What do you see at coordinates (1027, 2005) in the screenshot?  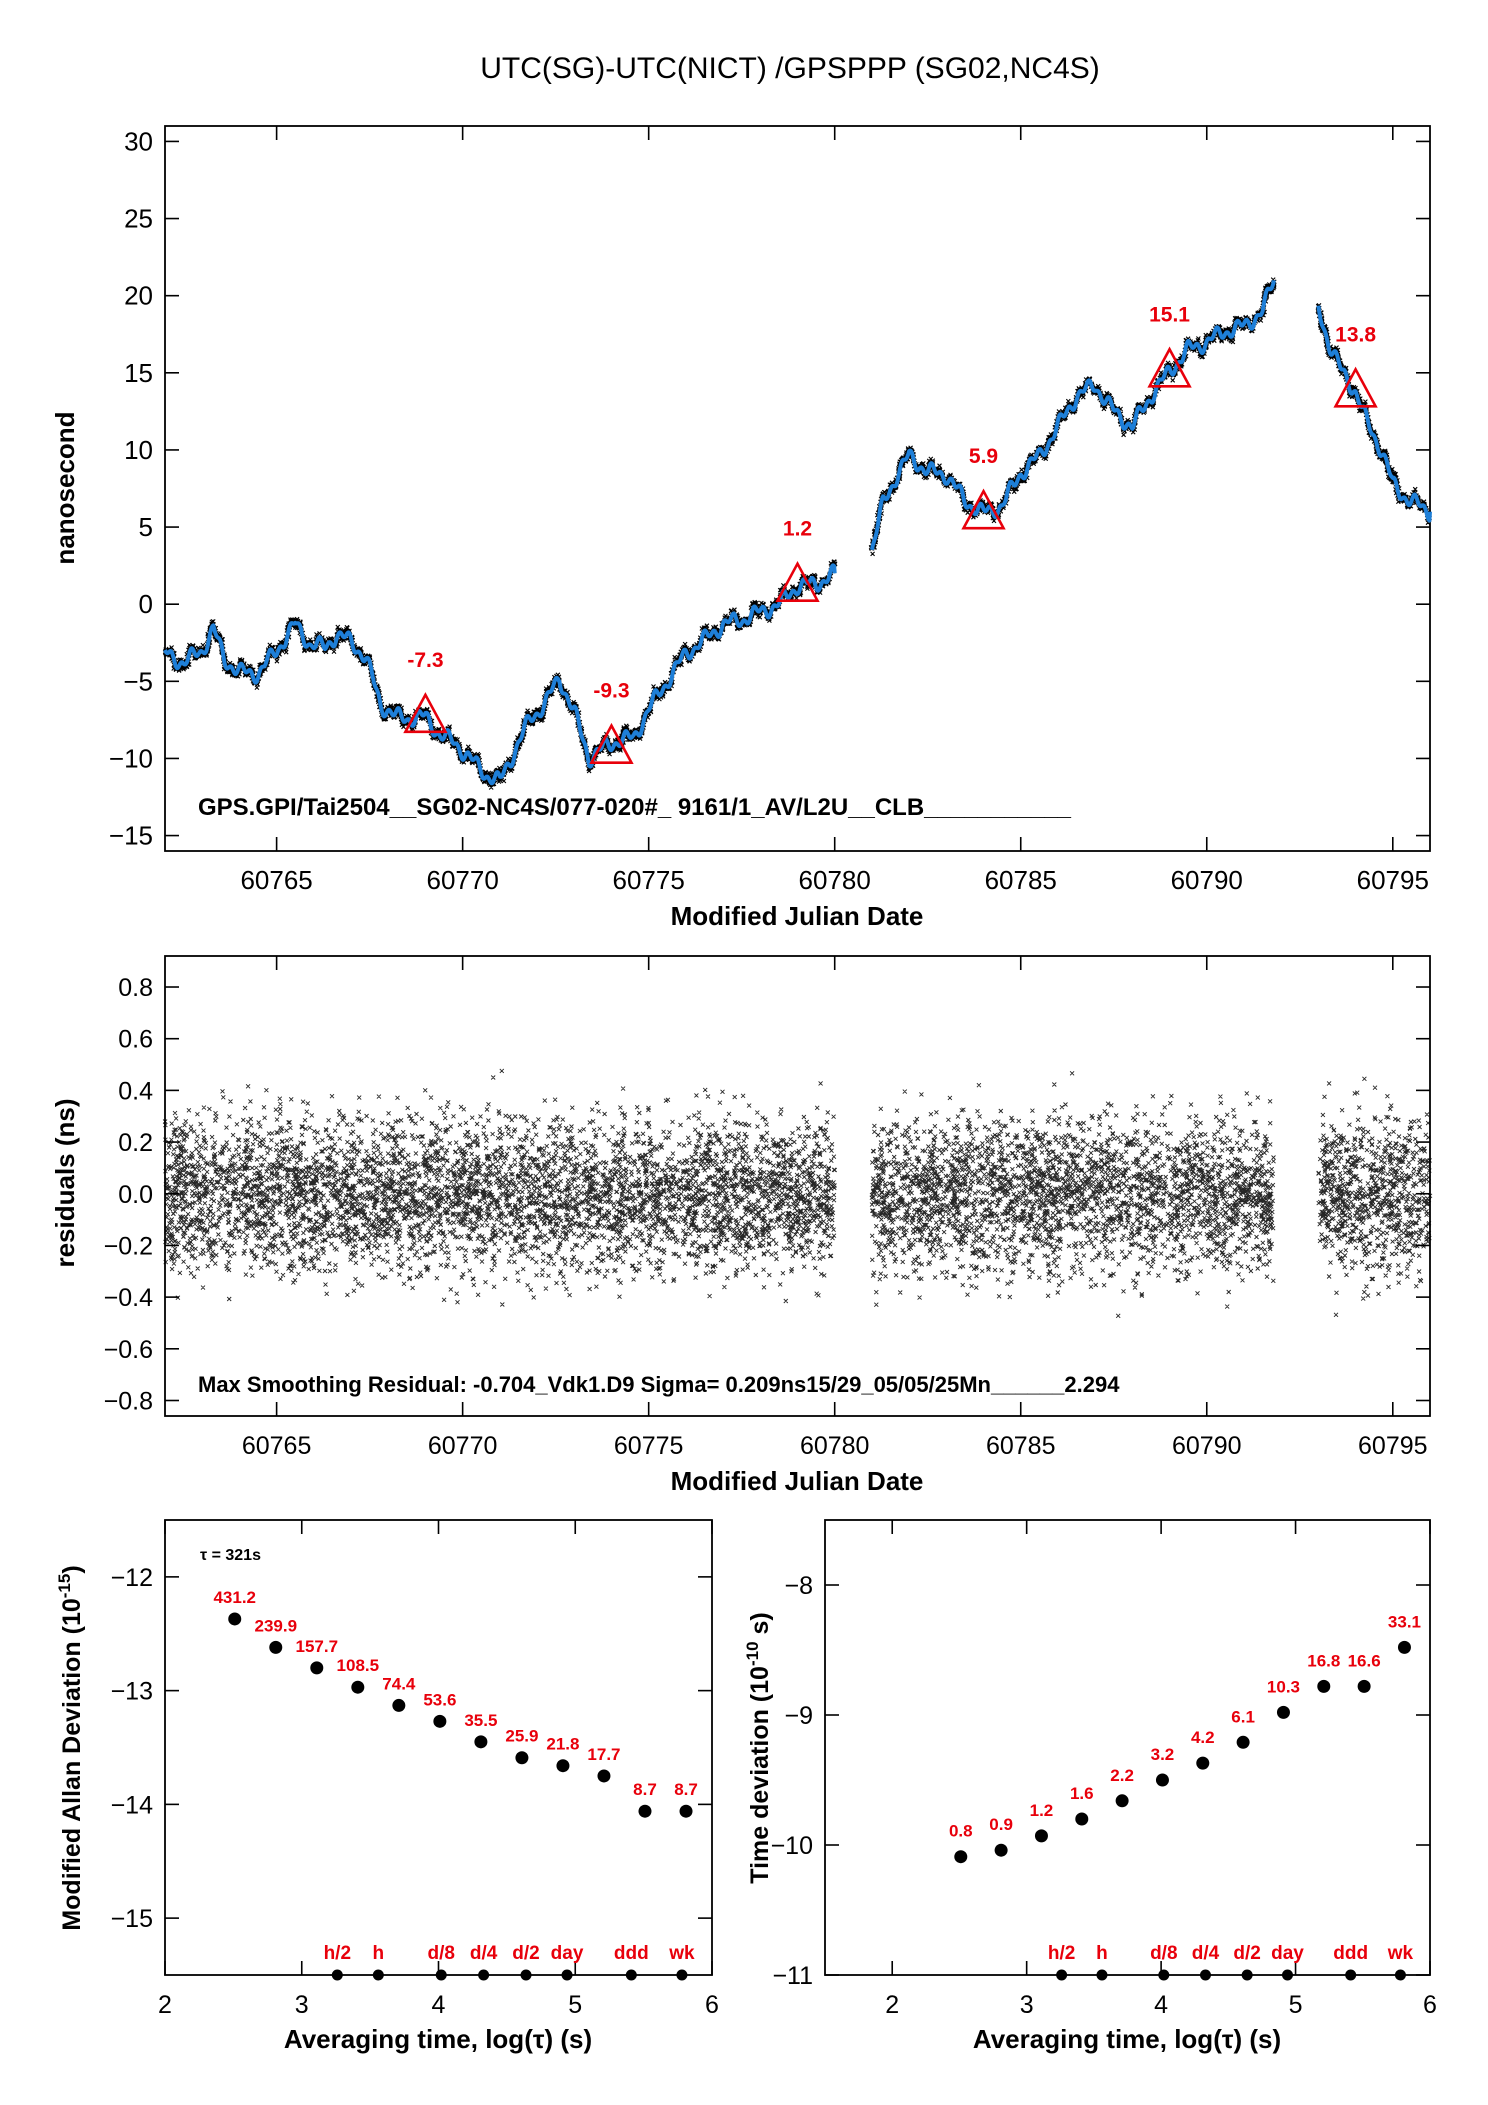 I see `3-x-tick-label: 3` at bounding box center [1027, 2005].